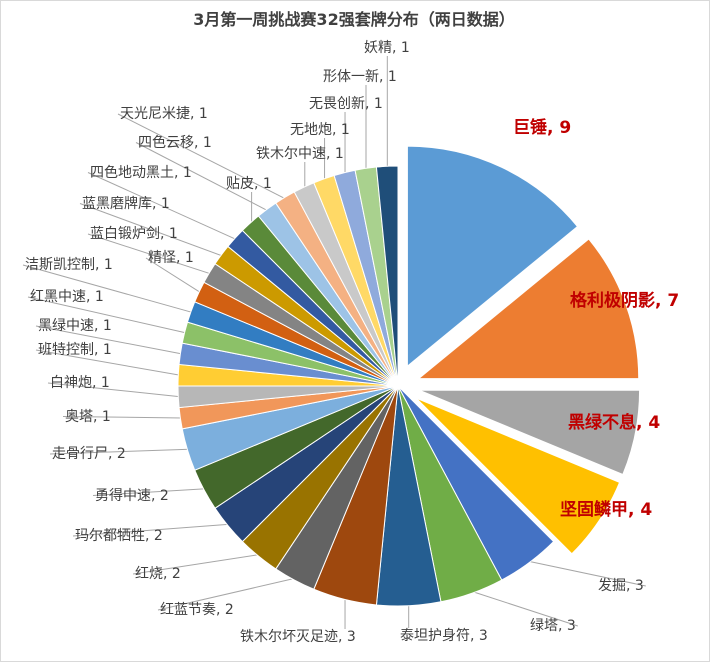 Image resolution: width=710 pixels, height=662 pixels. What do you see at coordinates (360, 77) in the screenshot?
I see `slice-label-30: 形体一新, 1` at bounding box center [360, 77].